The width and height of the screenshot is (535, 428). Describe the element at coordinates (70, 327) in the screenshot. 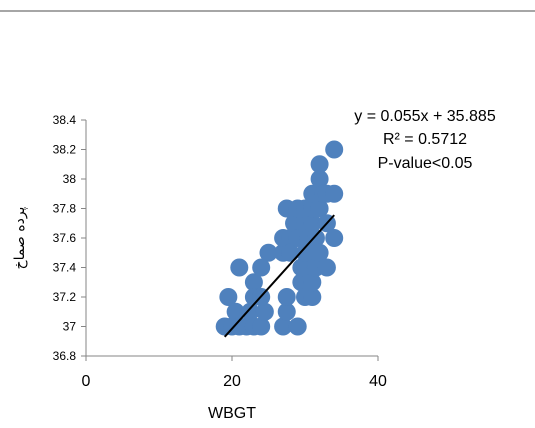

I see `y-tick-label: 37` at that location.